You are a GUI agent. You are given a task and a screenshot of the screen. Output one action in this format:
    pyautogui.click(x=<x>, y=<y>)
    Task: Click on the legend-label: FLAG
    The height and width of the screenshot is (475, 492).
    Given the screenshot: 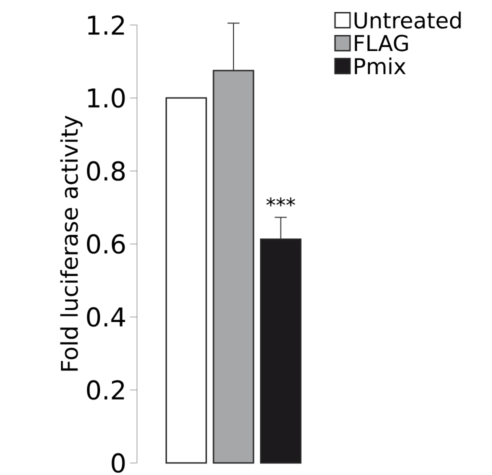 What is the action you would take?
    pyautogui.click(x=381, y=43)
    